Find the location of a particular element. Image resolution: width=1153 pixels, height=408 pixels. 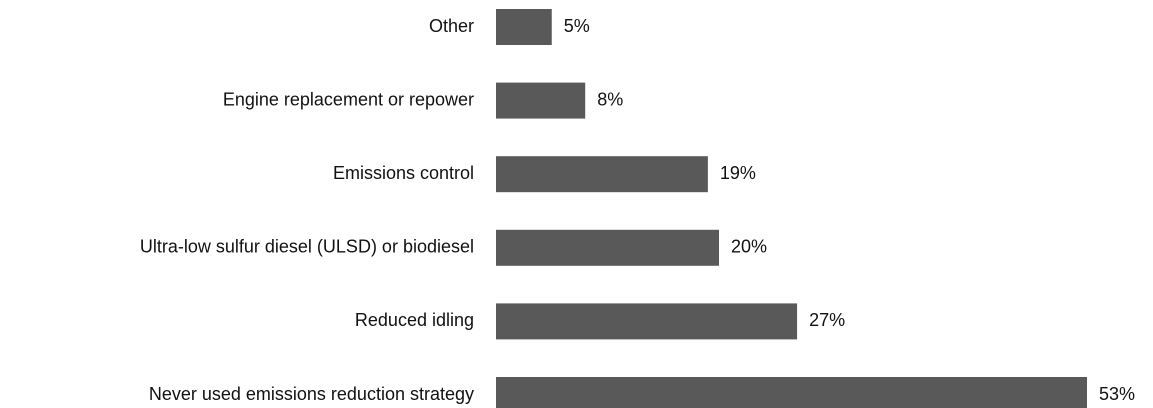

value-label: 20% is located at coordinates (749, 247).